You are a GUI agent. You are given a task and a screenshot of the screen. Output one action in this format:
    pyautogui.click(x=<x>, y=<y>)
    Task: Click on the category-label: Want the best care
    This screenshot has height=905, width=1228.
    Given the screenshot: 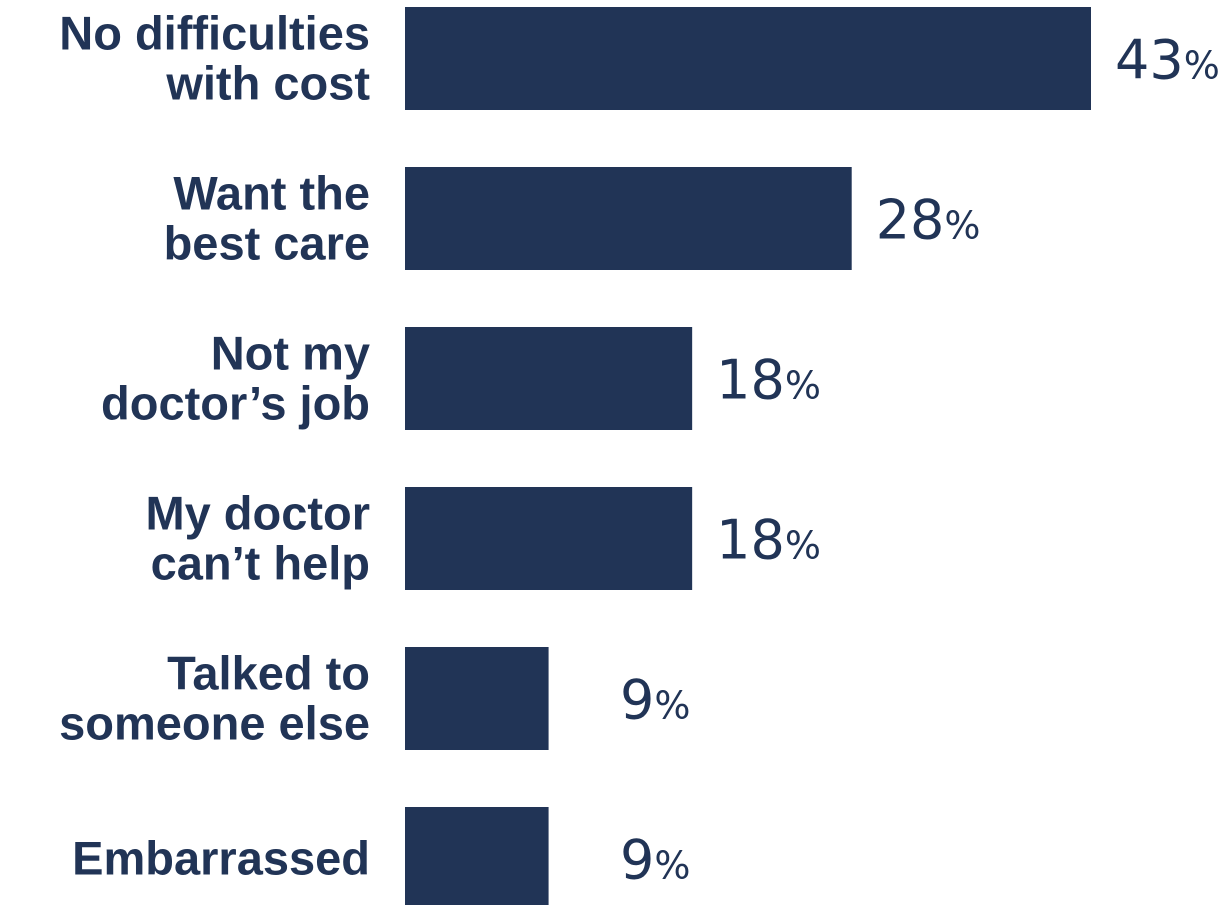 What is the action you would take?
    pyautogui.click(x=267, y=218)
    